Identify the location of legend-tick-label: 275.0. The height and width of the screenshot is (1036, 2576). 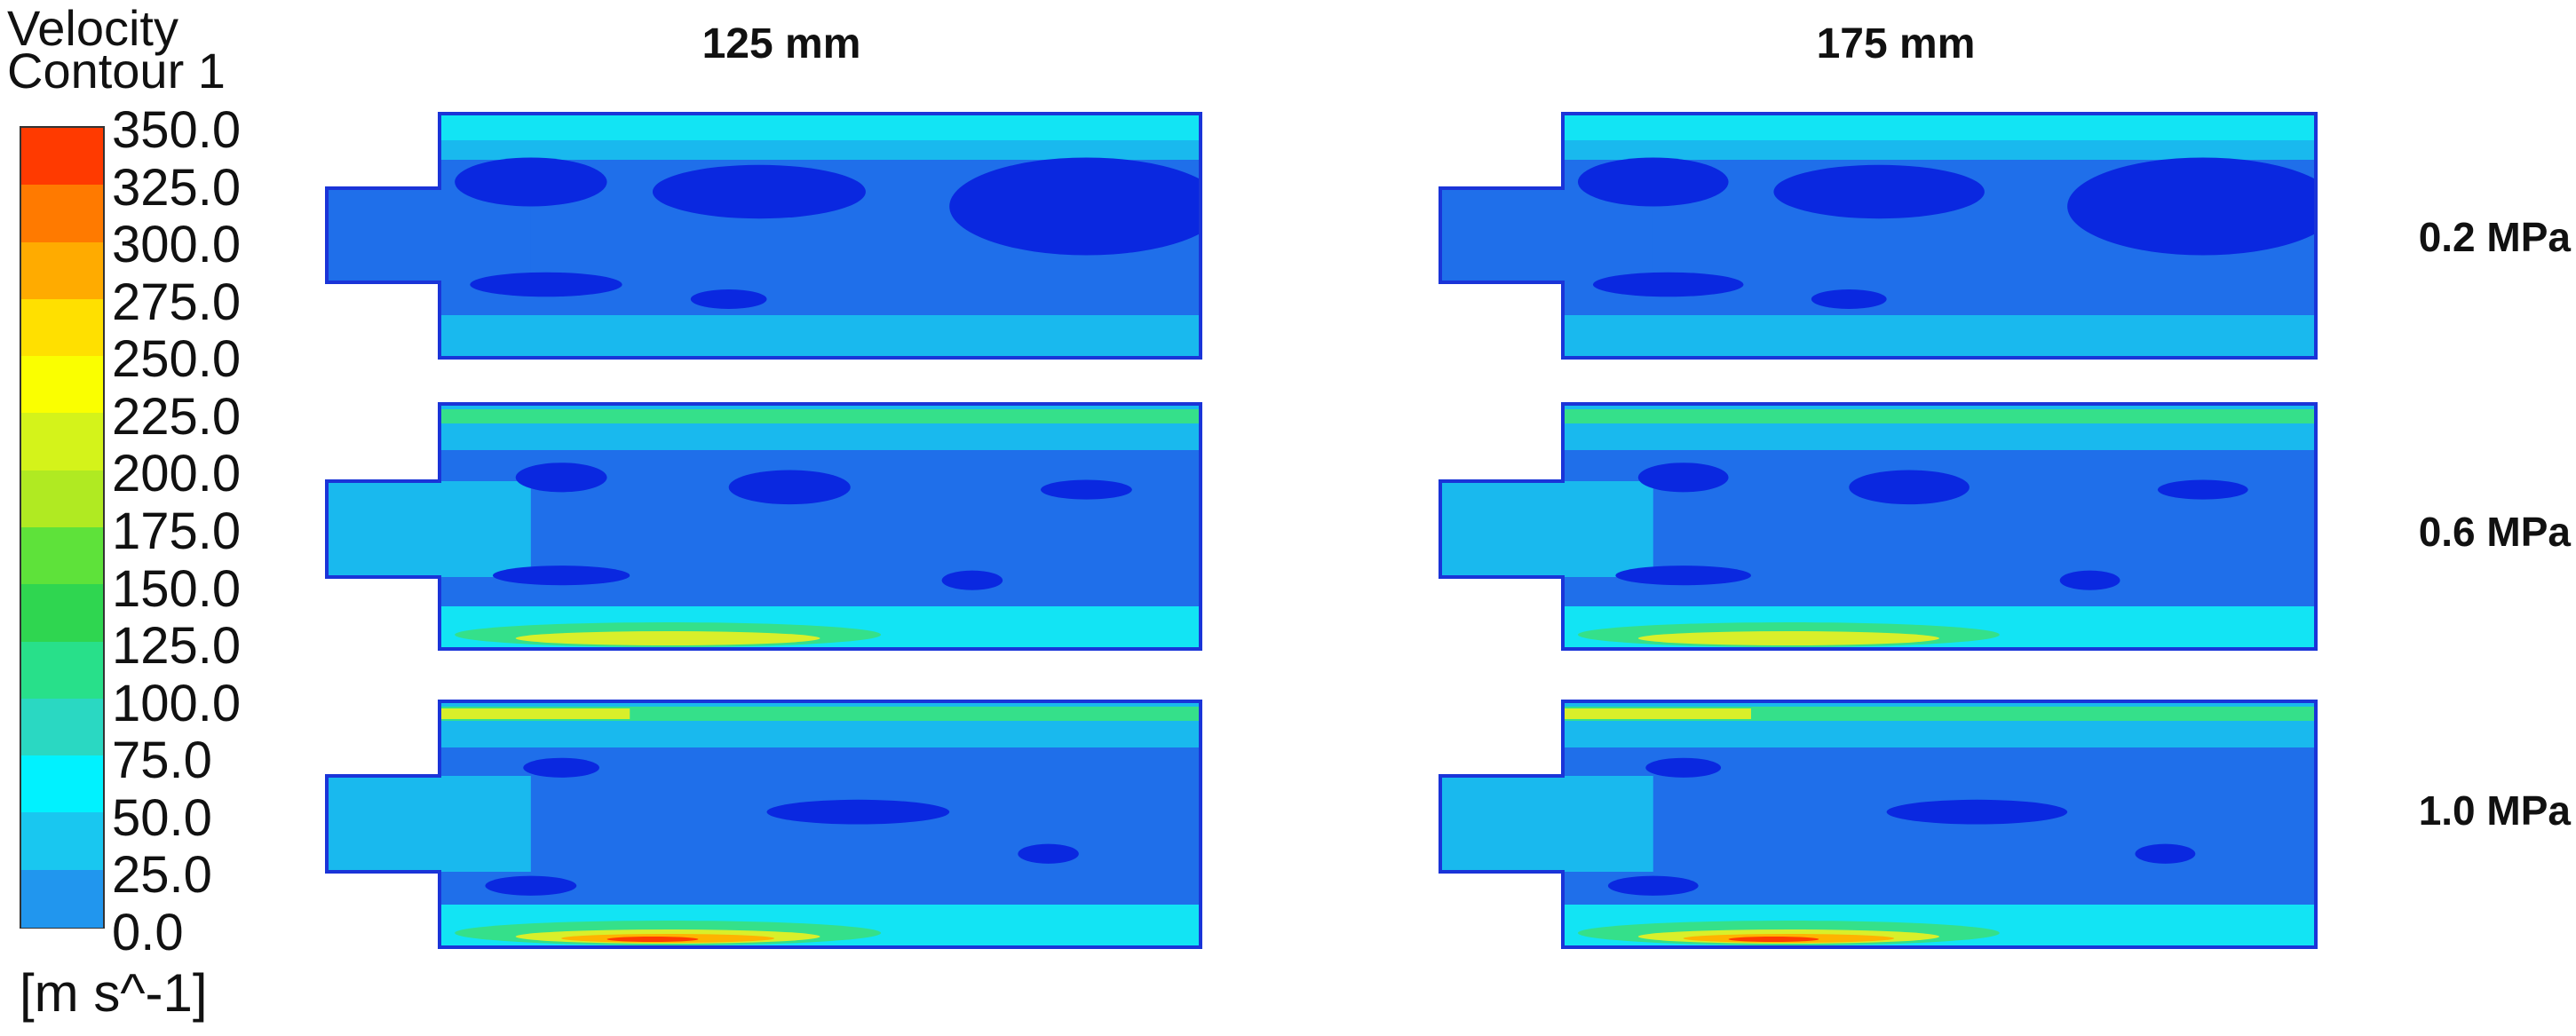
(177, 302).